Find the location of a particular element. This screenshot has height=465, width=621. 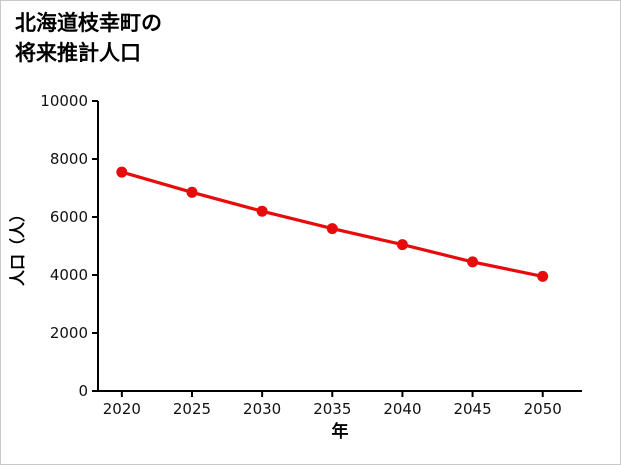

y-tick-label: 2000 is located at coordinates (69, 333).